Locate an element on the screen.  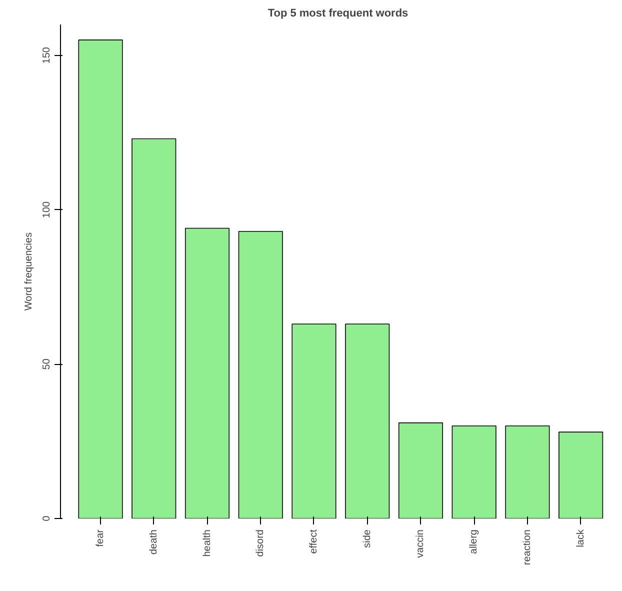
x-tick-label: disord is located at coordinates (260, 543).